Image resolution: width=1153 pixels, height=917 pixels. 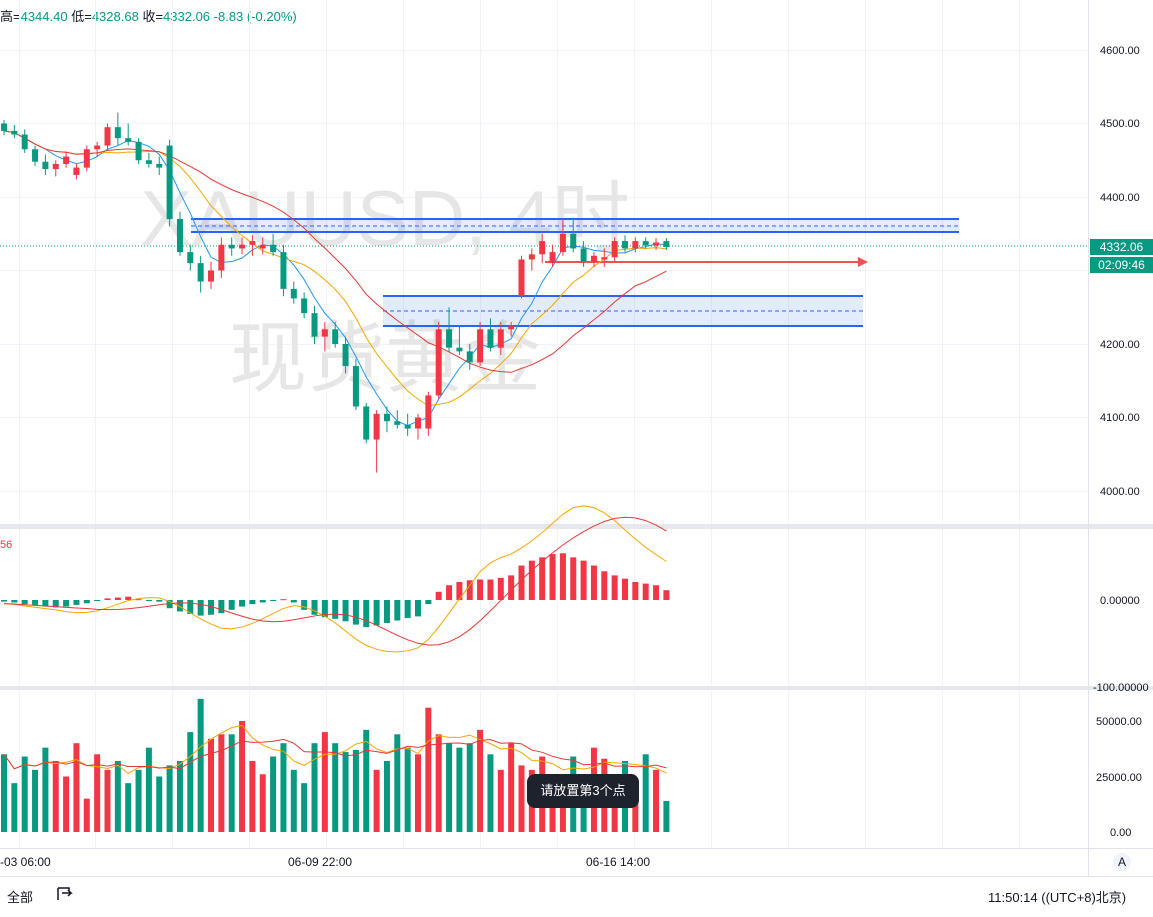 I want to click on volume-ma, so click(x=335, y=749).